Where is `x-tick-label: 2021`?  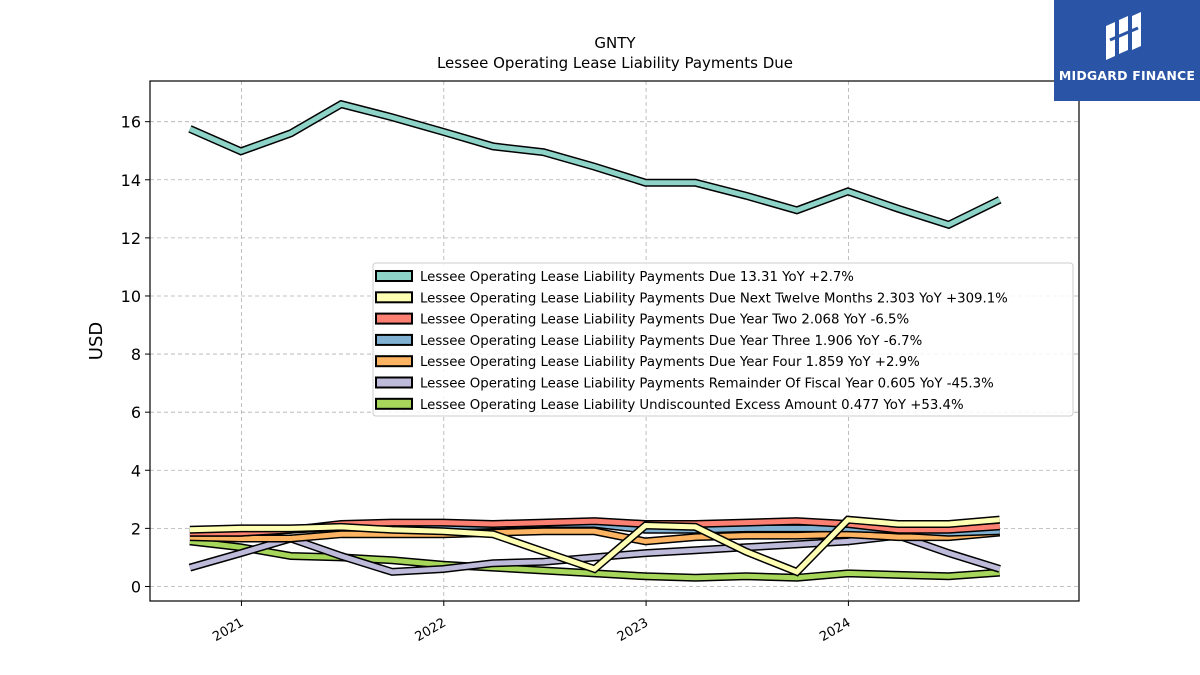
x-tick-label: 2021 is located at coordinates (228, 630).